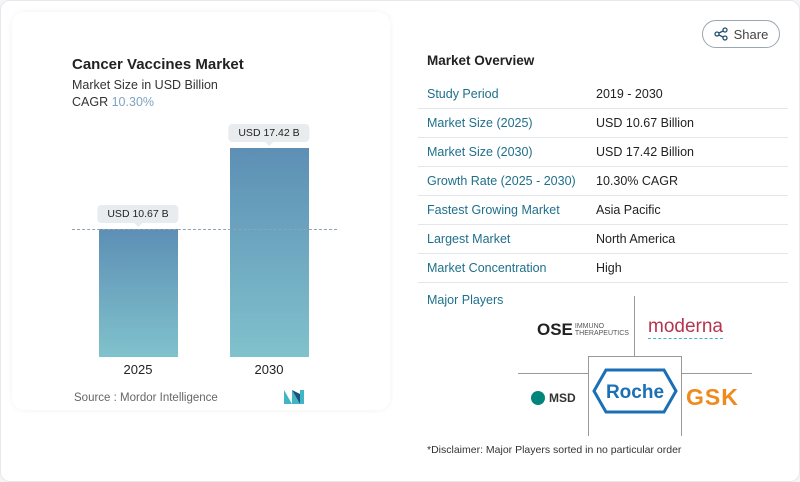 This screenshot has width=800, height=482. I want to click on row-value: USD 17.42 Billion, so click(645, 152).